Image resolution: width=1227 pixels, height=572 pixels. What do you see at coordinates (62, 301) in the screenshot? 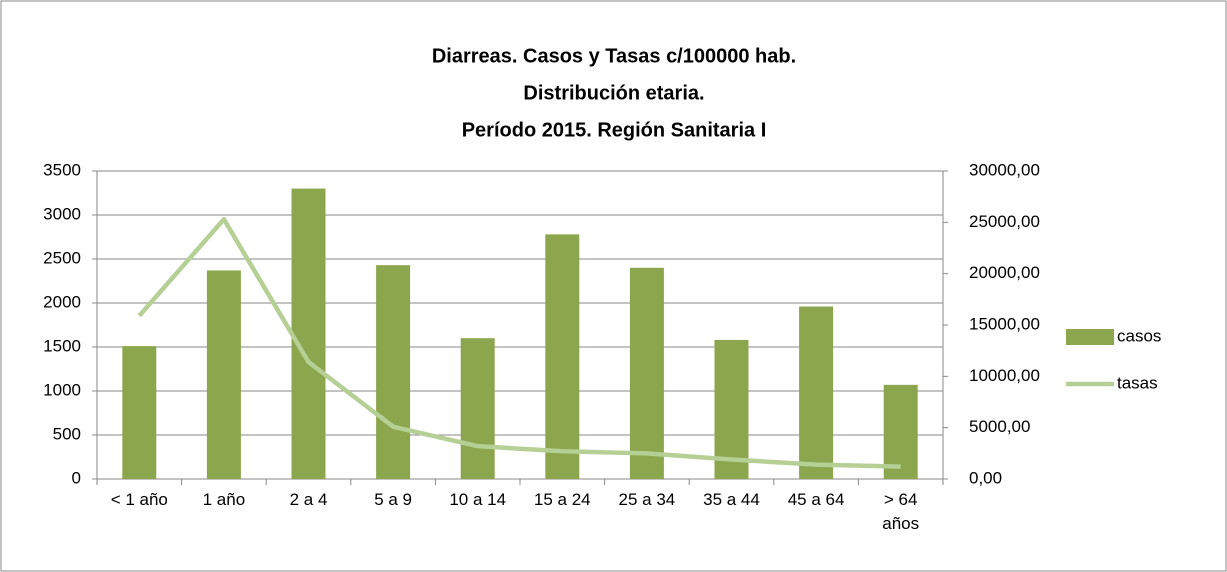
I see `y-tick-label: 2000` at bounding box center [62, 301].